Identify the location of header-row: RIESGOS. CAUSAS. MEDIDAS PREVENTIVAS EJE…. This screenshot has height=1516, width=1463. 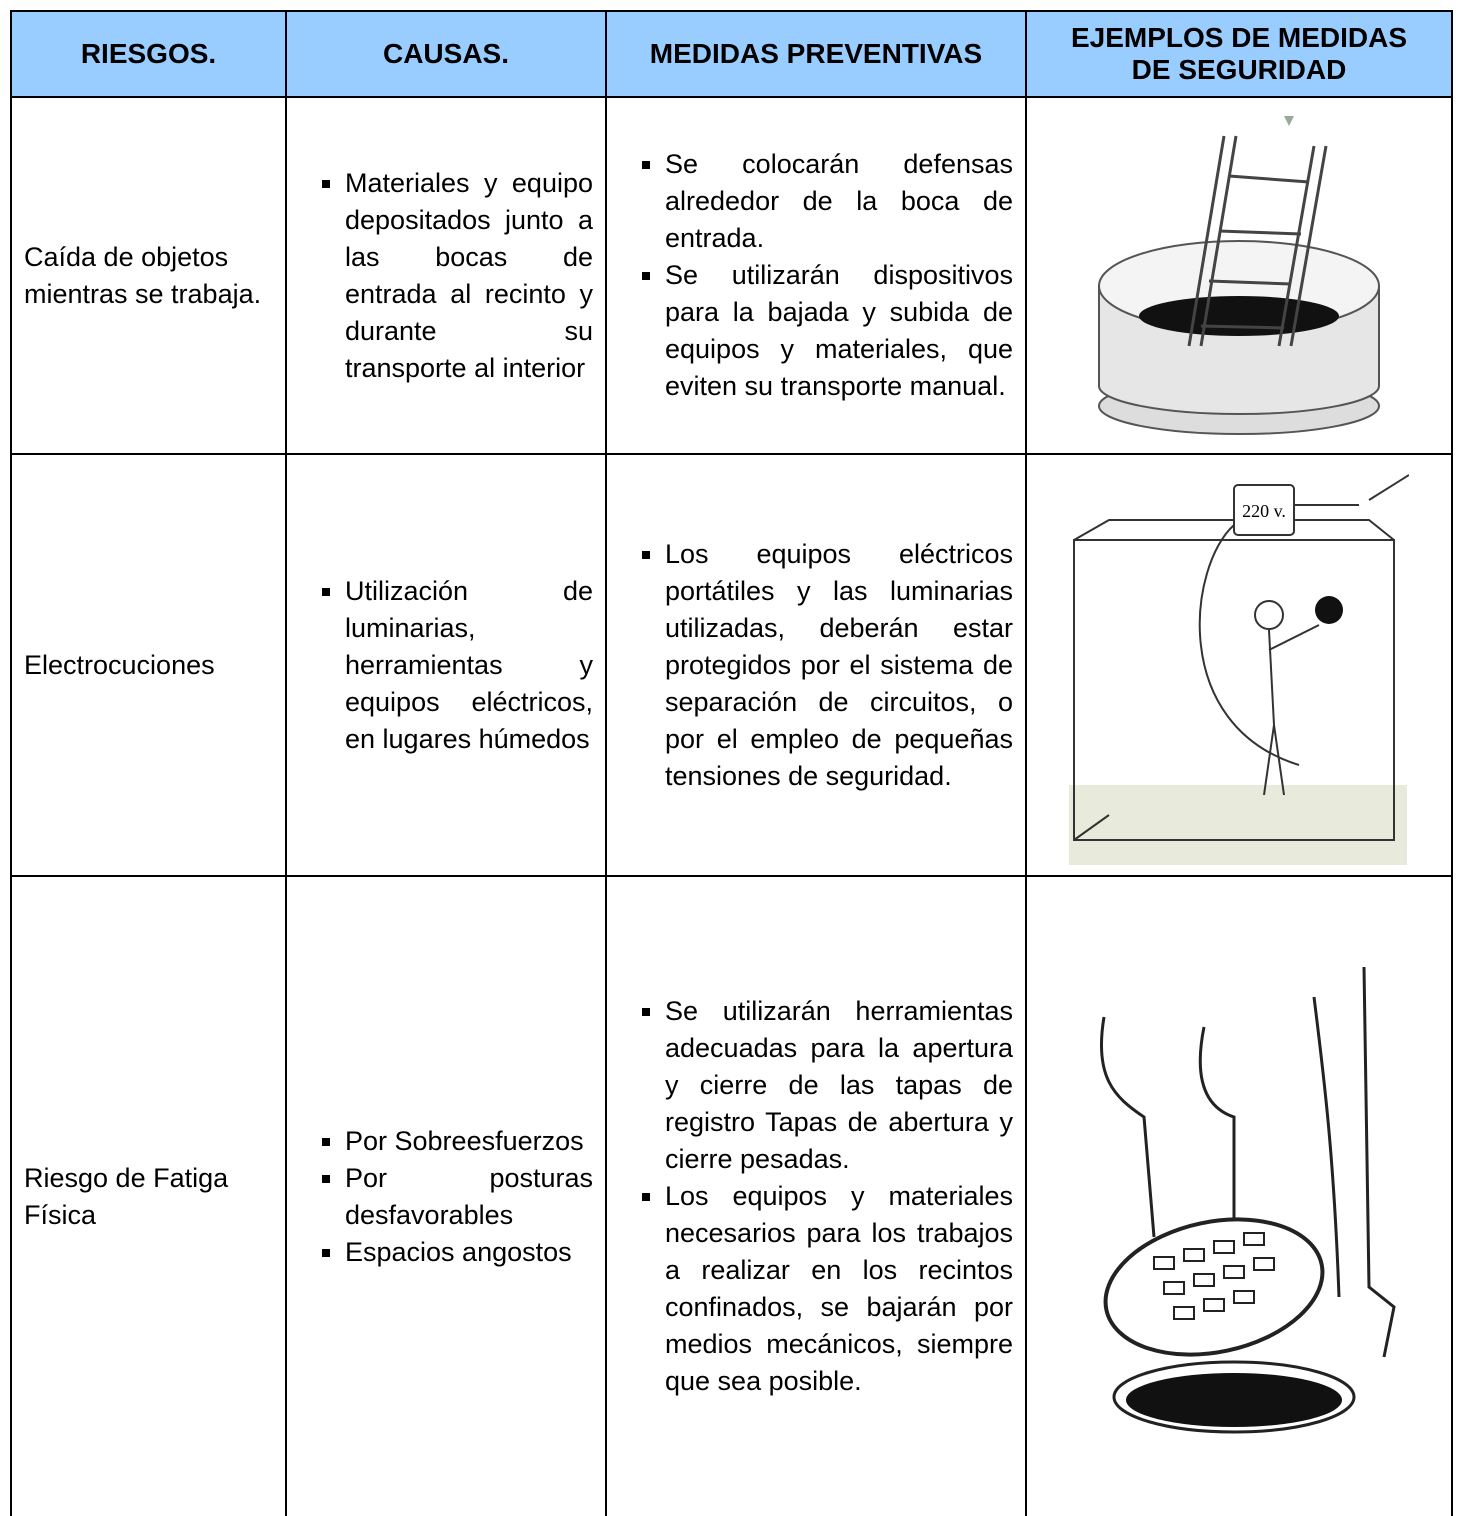
(731, 54).